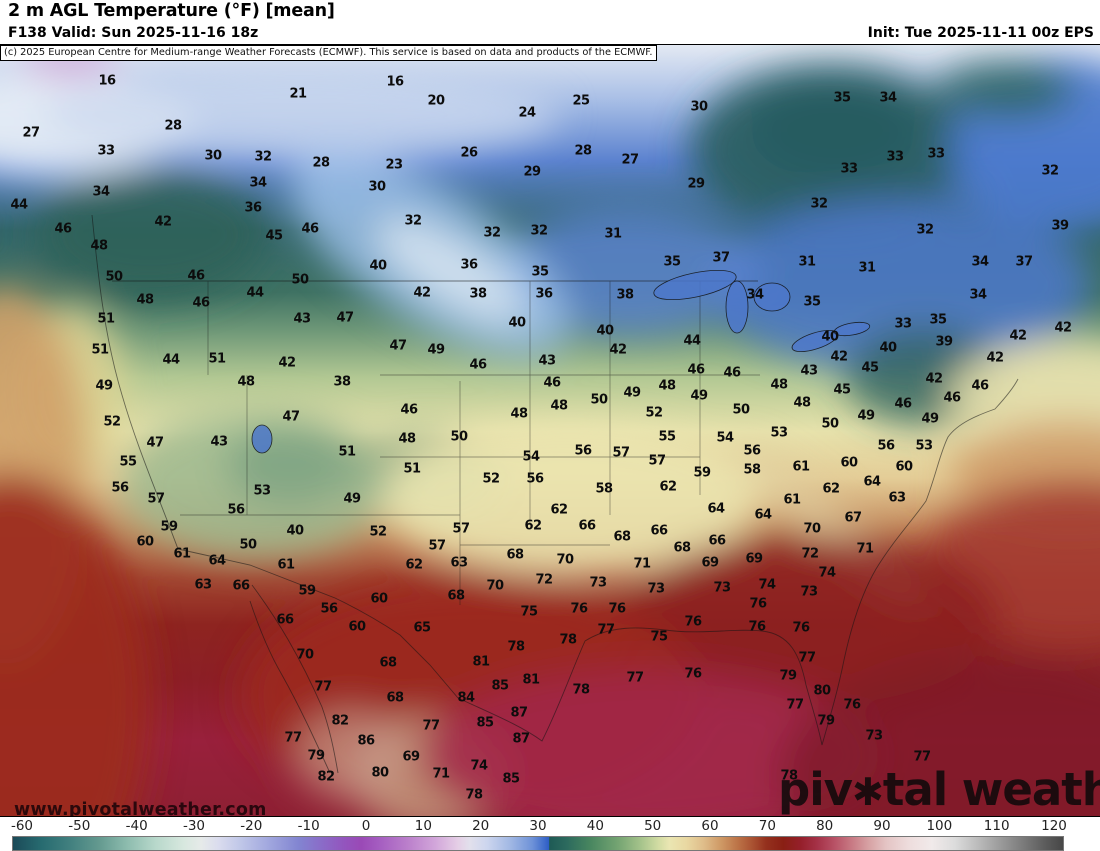  What do you see at coordinates (286, 565) in the screenshot?
I see `temp-label: 61` at bounding box center [286, 565].